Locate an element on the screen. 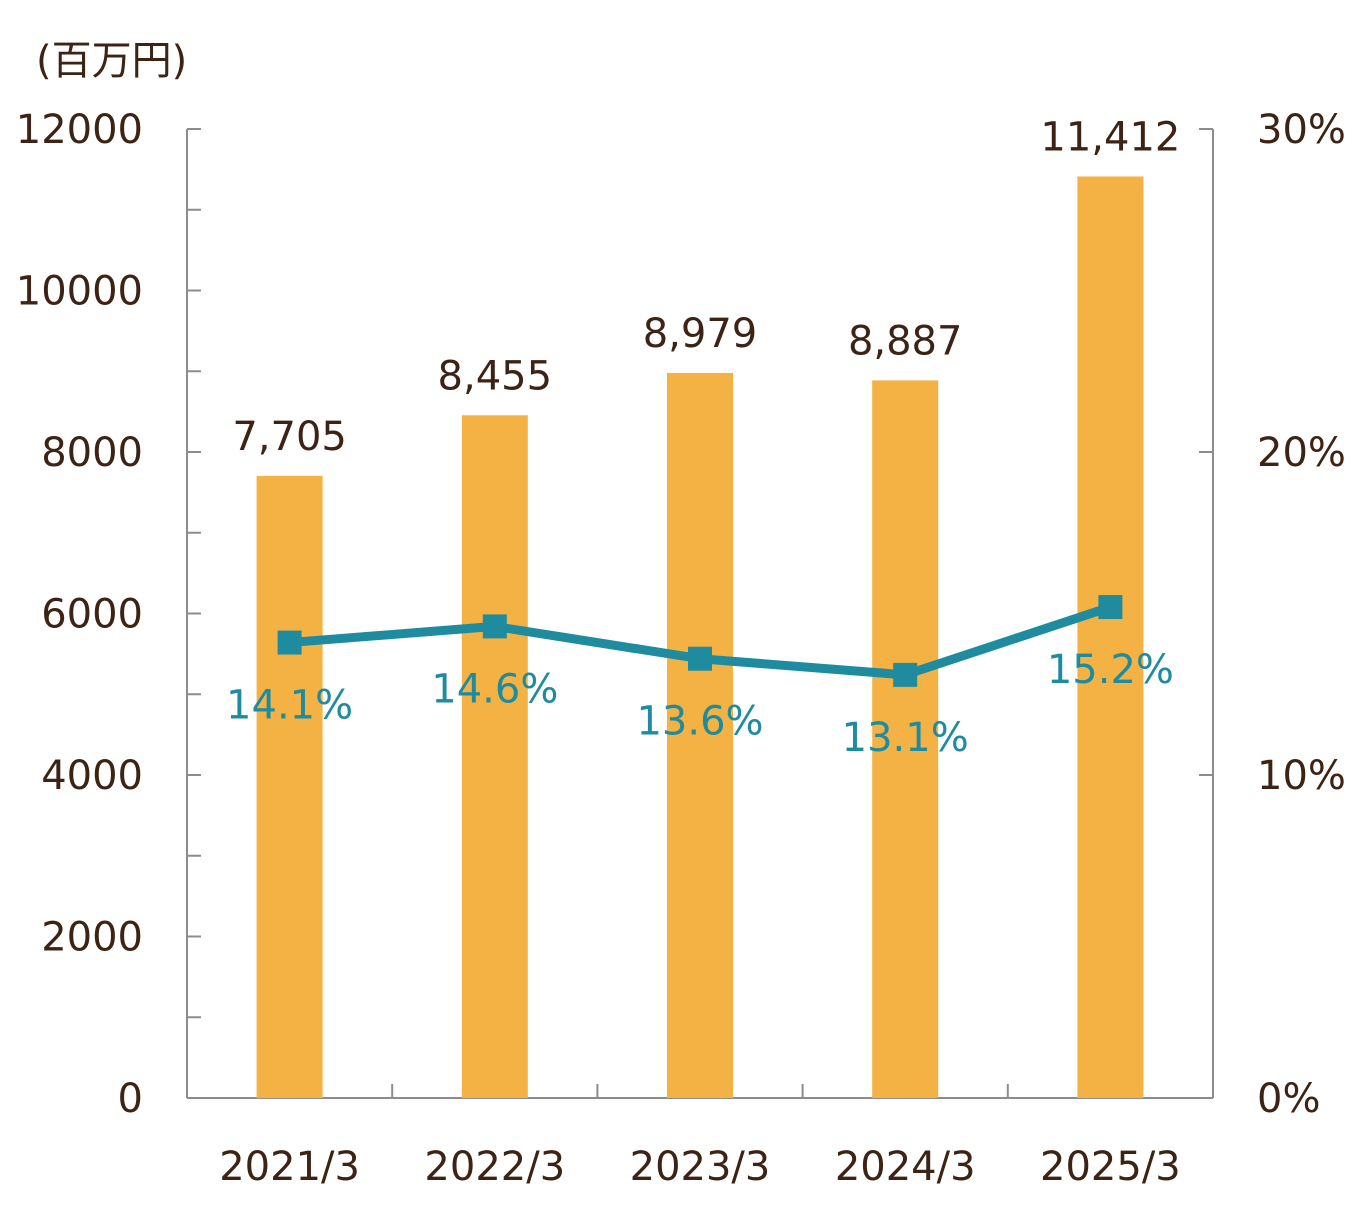 This screenshot has height=1232, width=1367. bar-value-label: 8,979 is located at coordinates (700, 334).